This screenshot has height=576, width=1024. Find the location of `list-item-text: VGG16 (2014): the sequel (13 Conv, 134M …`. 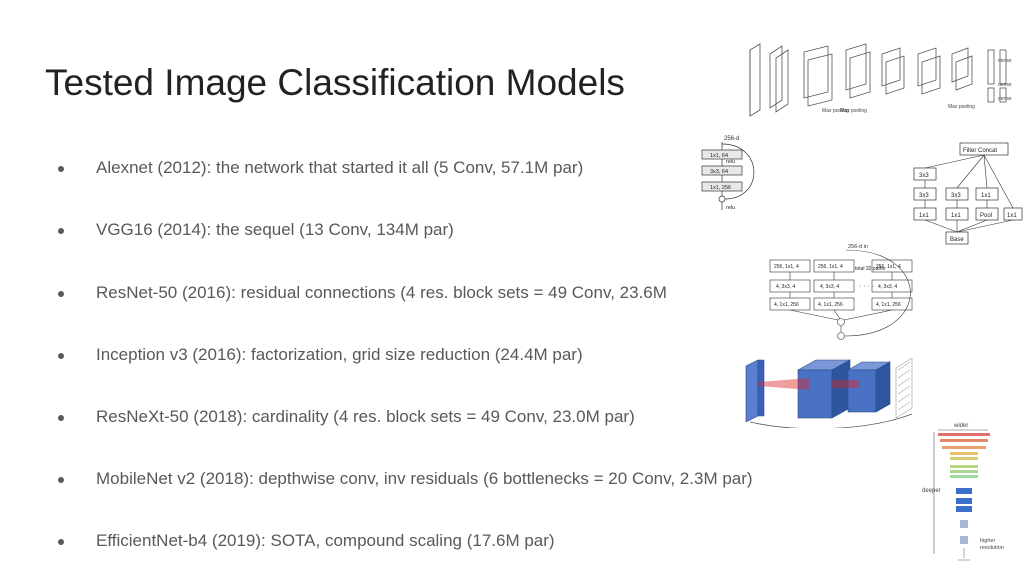

list-item-text: VGG16 (2014): the sequel (13 Conv, 134M … is located at coordinates (275, 229).